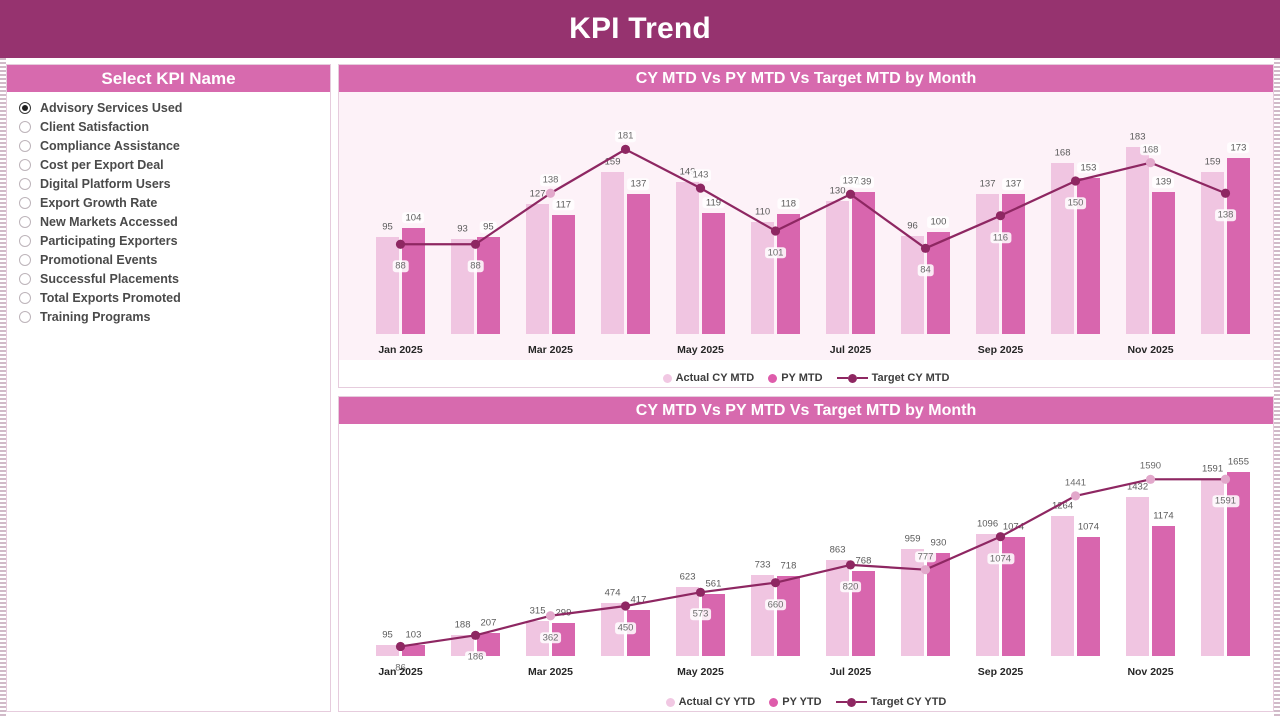  What do you see at coordinates (713, 583) in the screenshot?
I see `data-label-py: 561` at bounding box center [713, 583].